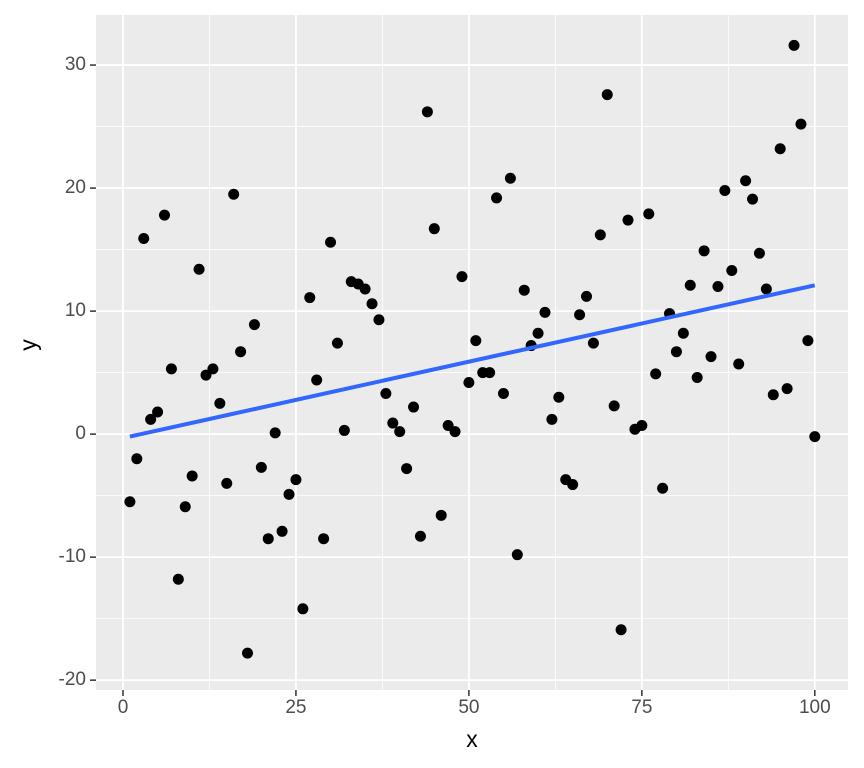  I want to click on x-tick-label: 100, so click(815, 707).